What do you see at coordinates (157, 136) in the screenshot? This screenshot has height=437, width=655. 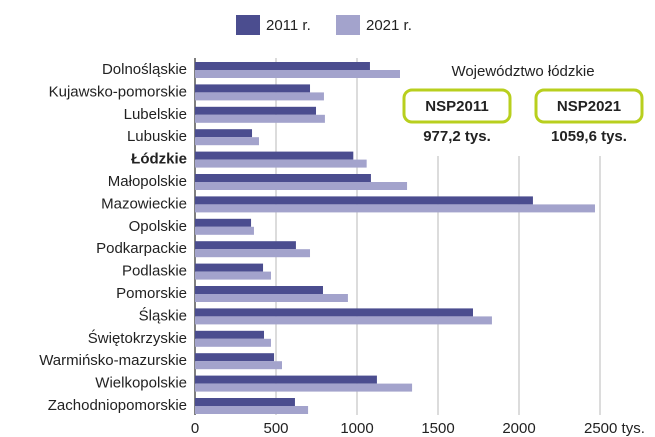 I see `y-tick-label: Lubuskie` at bounding box center [157, 136].